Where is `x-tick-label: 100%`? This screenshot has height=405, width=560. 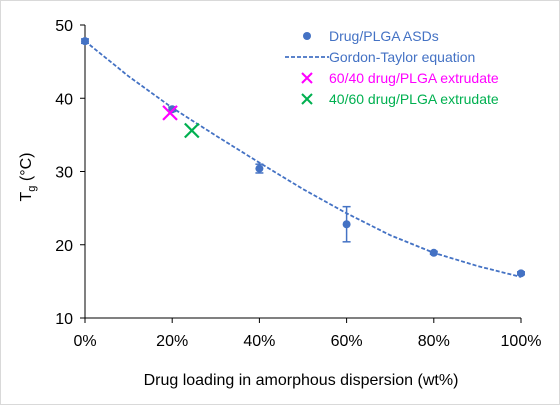
x-tick-label: 100% is located at coordinates (521, 341).